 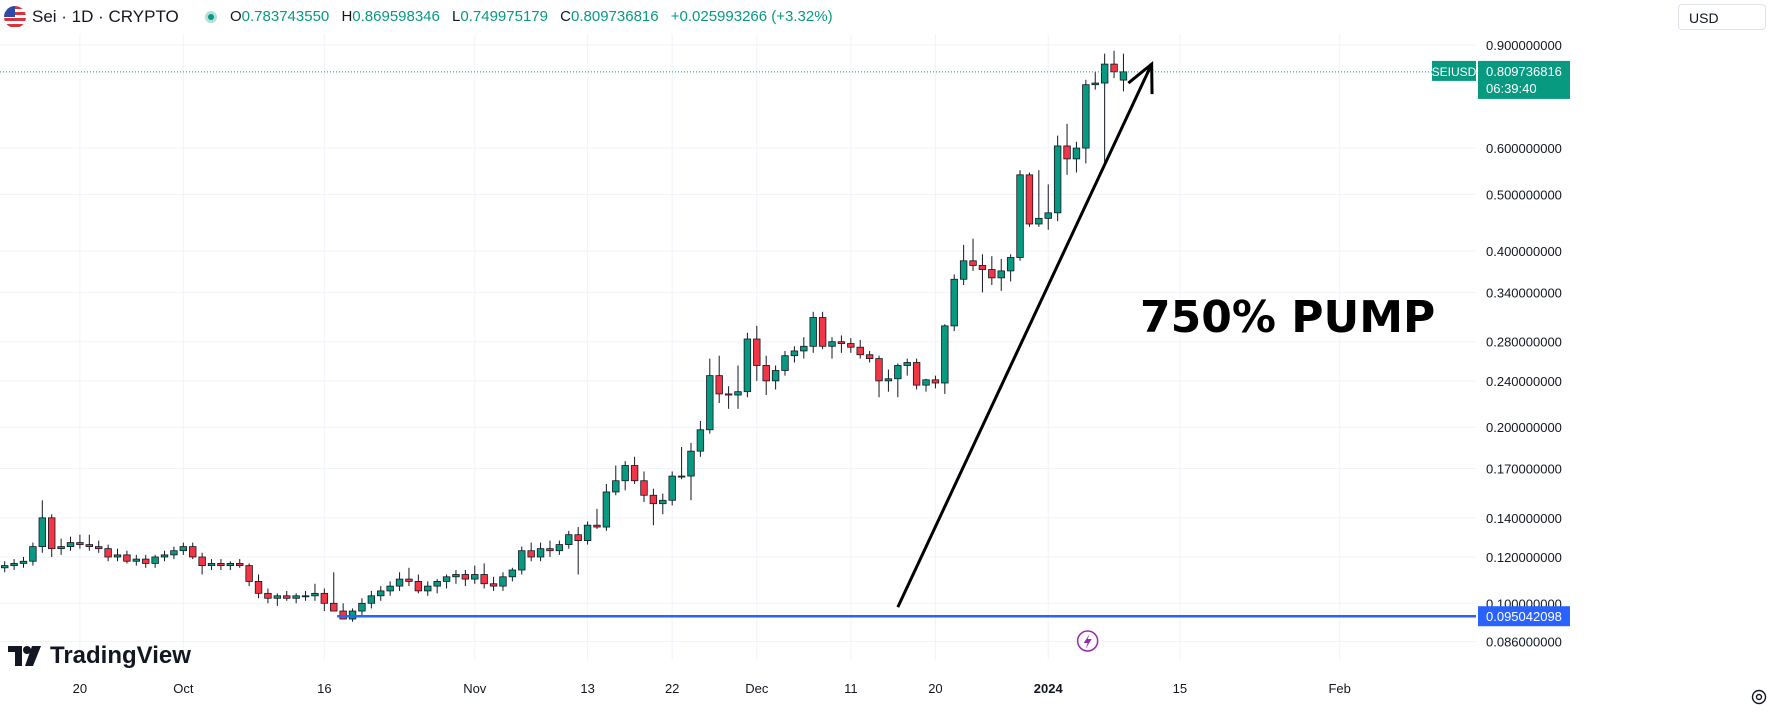 What do you see at coordinates (15, 17) in the screenshot?
I see `us-flag-icon` at bounding box center [15, 17].